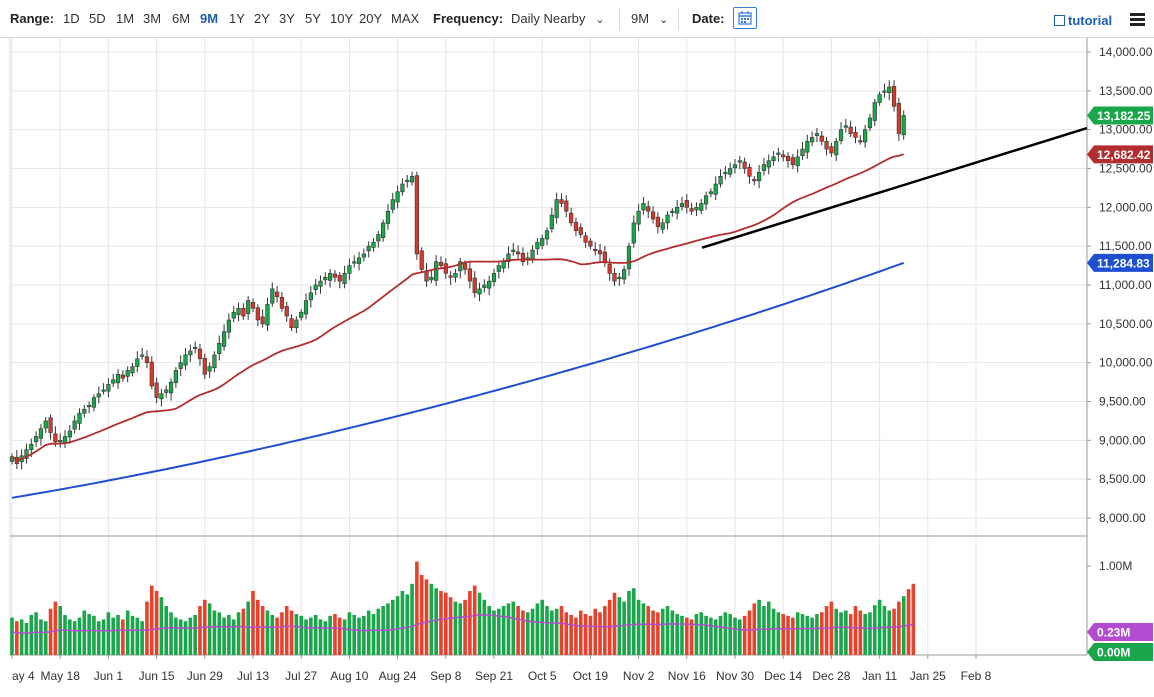 Image resolution: width=1154 pixels, height=697 pixels. What do you see at coordinates (71, 18) in the screenshot?
I see `range-button-1d: 1D` at bounding box center [71, 18].